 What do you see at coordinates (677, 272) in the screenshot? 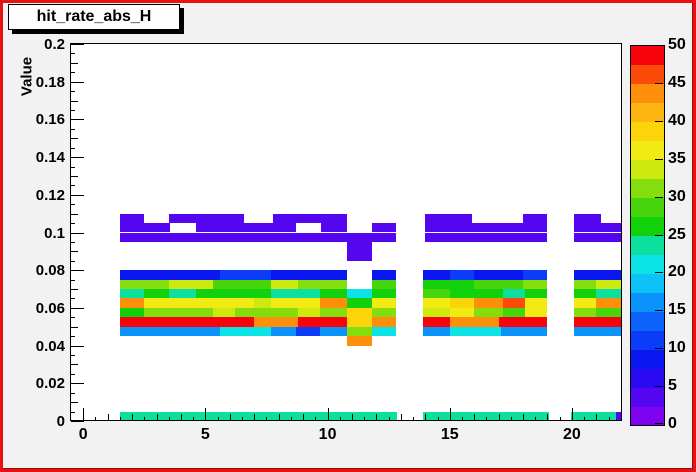
I see `color-scale-tick-label: 20` at bounding box center [677, 272].